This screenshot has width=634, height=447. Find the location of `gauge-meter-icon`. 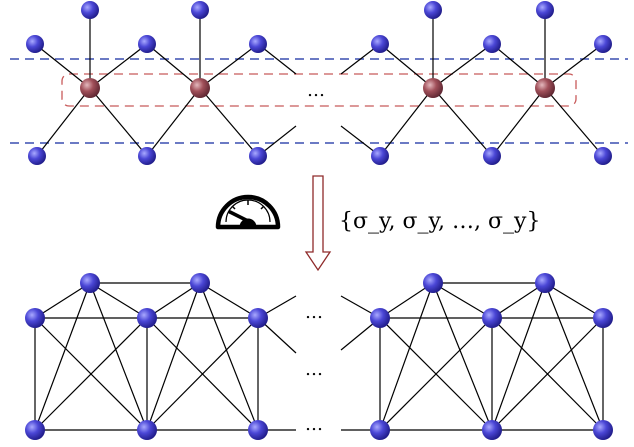

gauge-meter-icon is located at coordinates (248, 212).